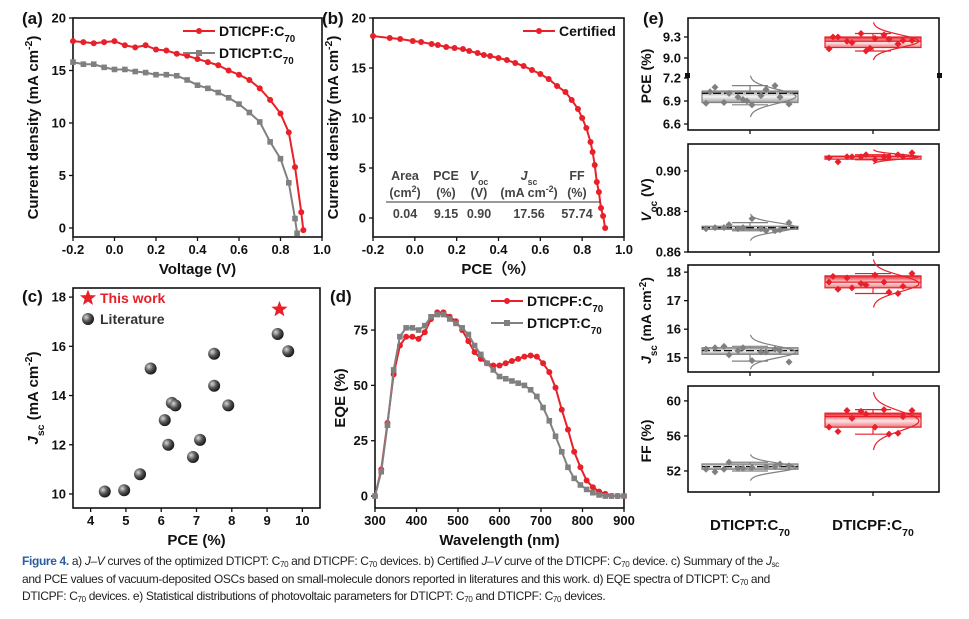 The height and width of the screenshot is (619, 969). What do you see at coordinates (332, 128) in the screenshot?
I see `y-axis-label: Current density (mA cm-2)` at bounding box center [332, 128].